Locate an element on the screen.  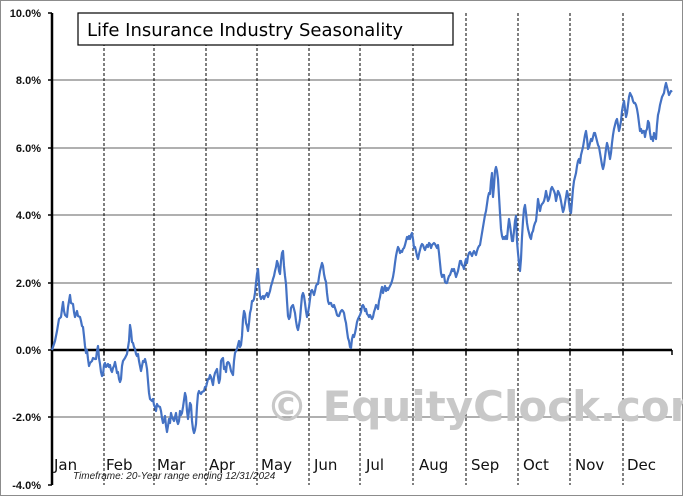
month-label: Aug is located at coordinates (433, 465).